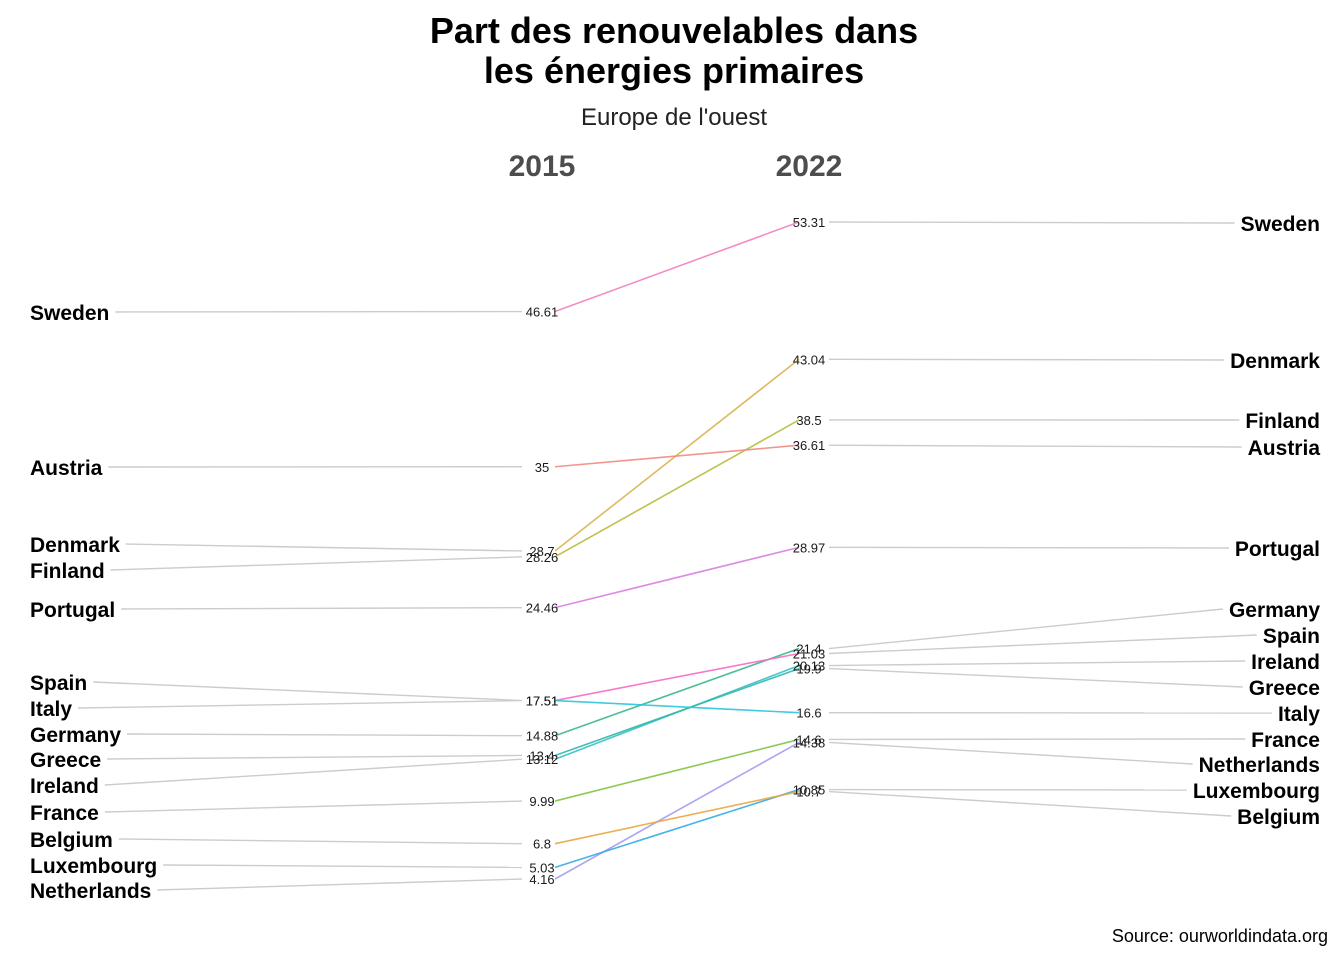 The width and height of the screenshot is (1344, 960). What do you see at coordinates (1299, 714) in the screenshot?
I see `country-label-right-italy: Italy` at bounding box center [1299, 714].